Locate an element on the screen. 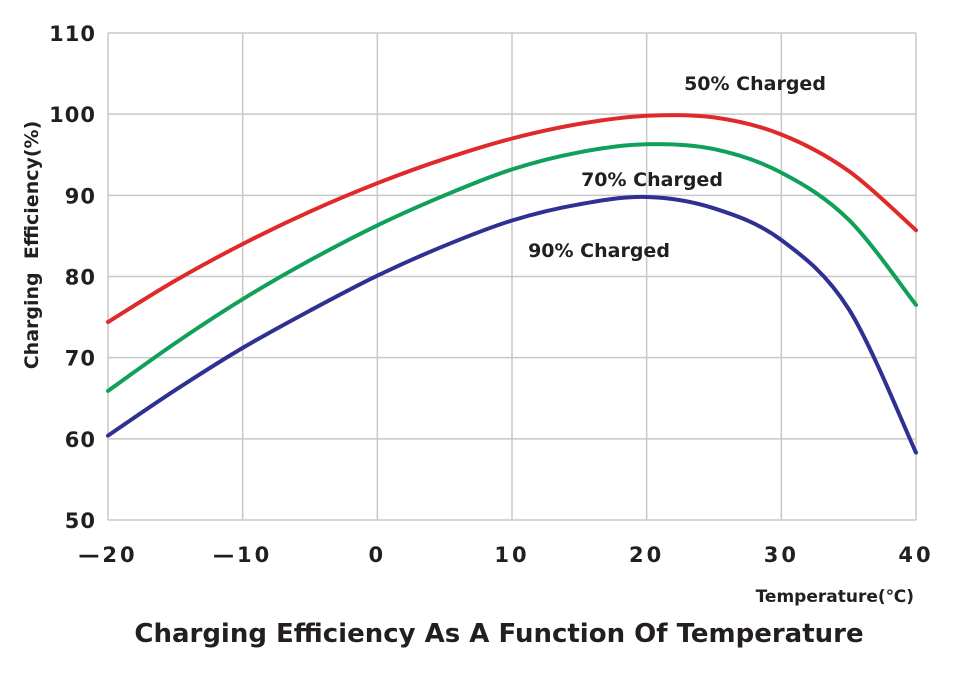 The height and width of the screenshot is (681, 959). y-tick-label: 50 is located at coordinates (80, 521).